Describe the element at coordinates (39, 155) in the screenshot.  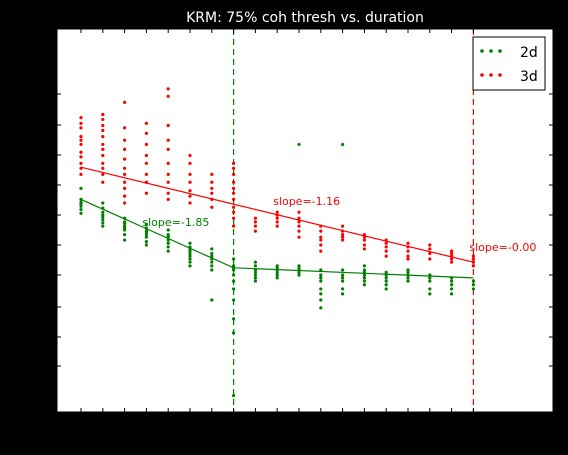
I see `y-tick-label: 422` at that location.